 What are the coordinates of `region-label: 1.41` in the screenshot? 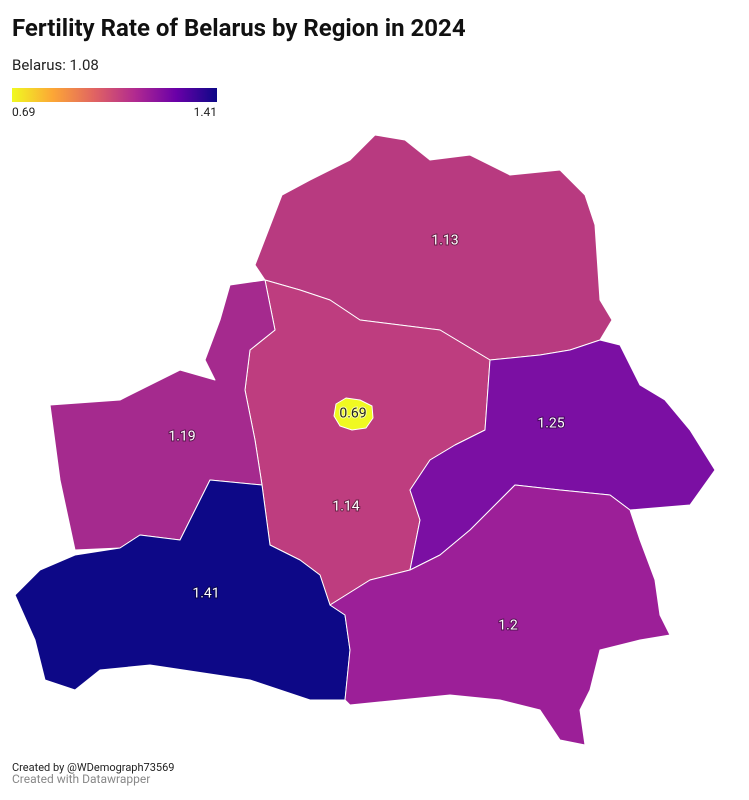 It's located at (205, 594).